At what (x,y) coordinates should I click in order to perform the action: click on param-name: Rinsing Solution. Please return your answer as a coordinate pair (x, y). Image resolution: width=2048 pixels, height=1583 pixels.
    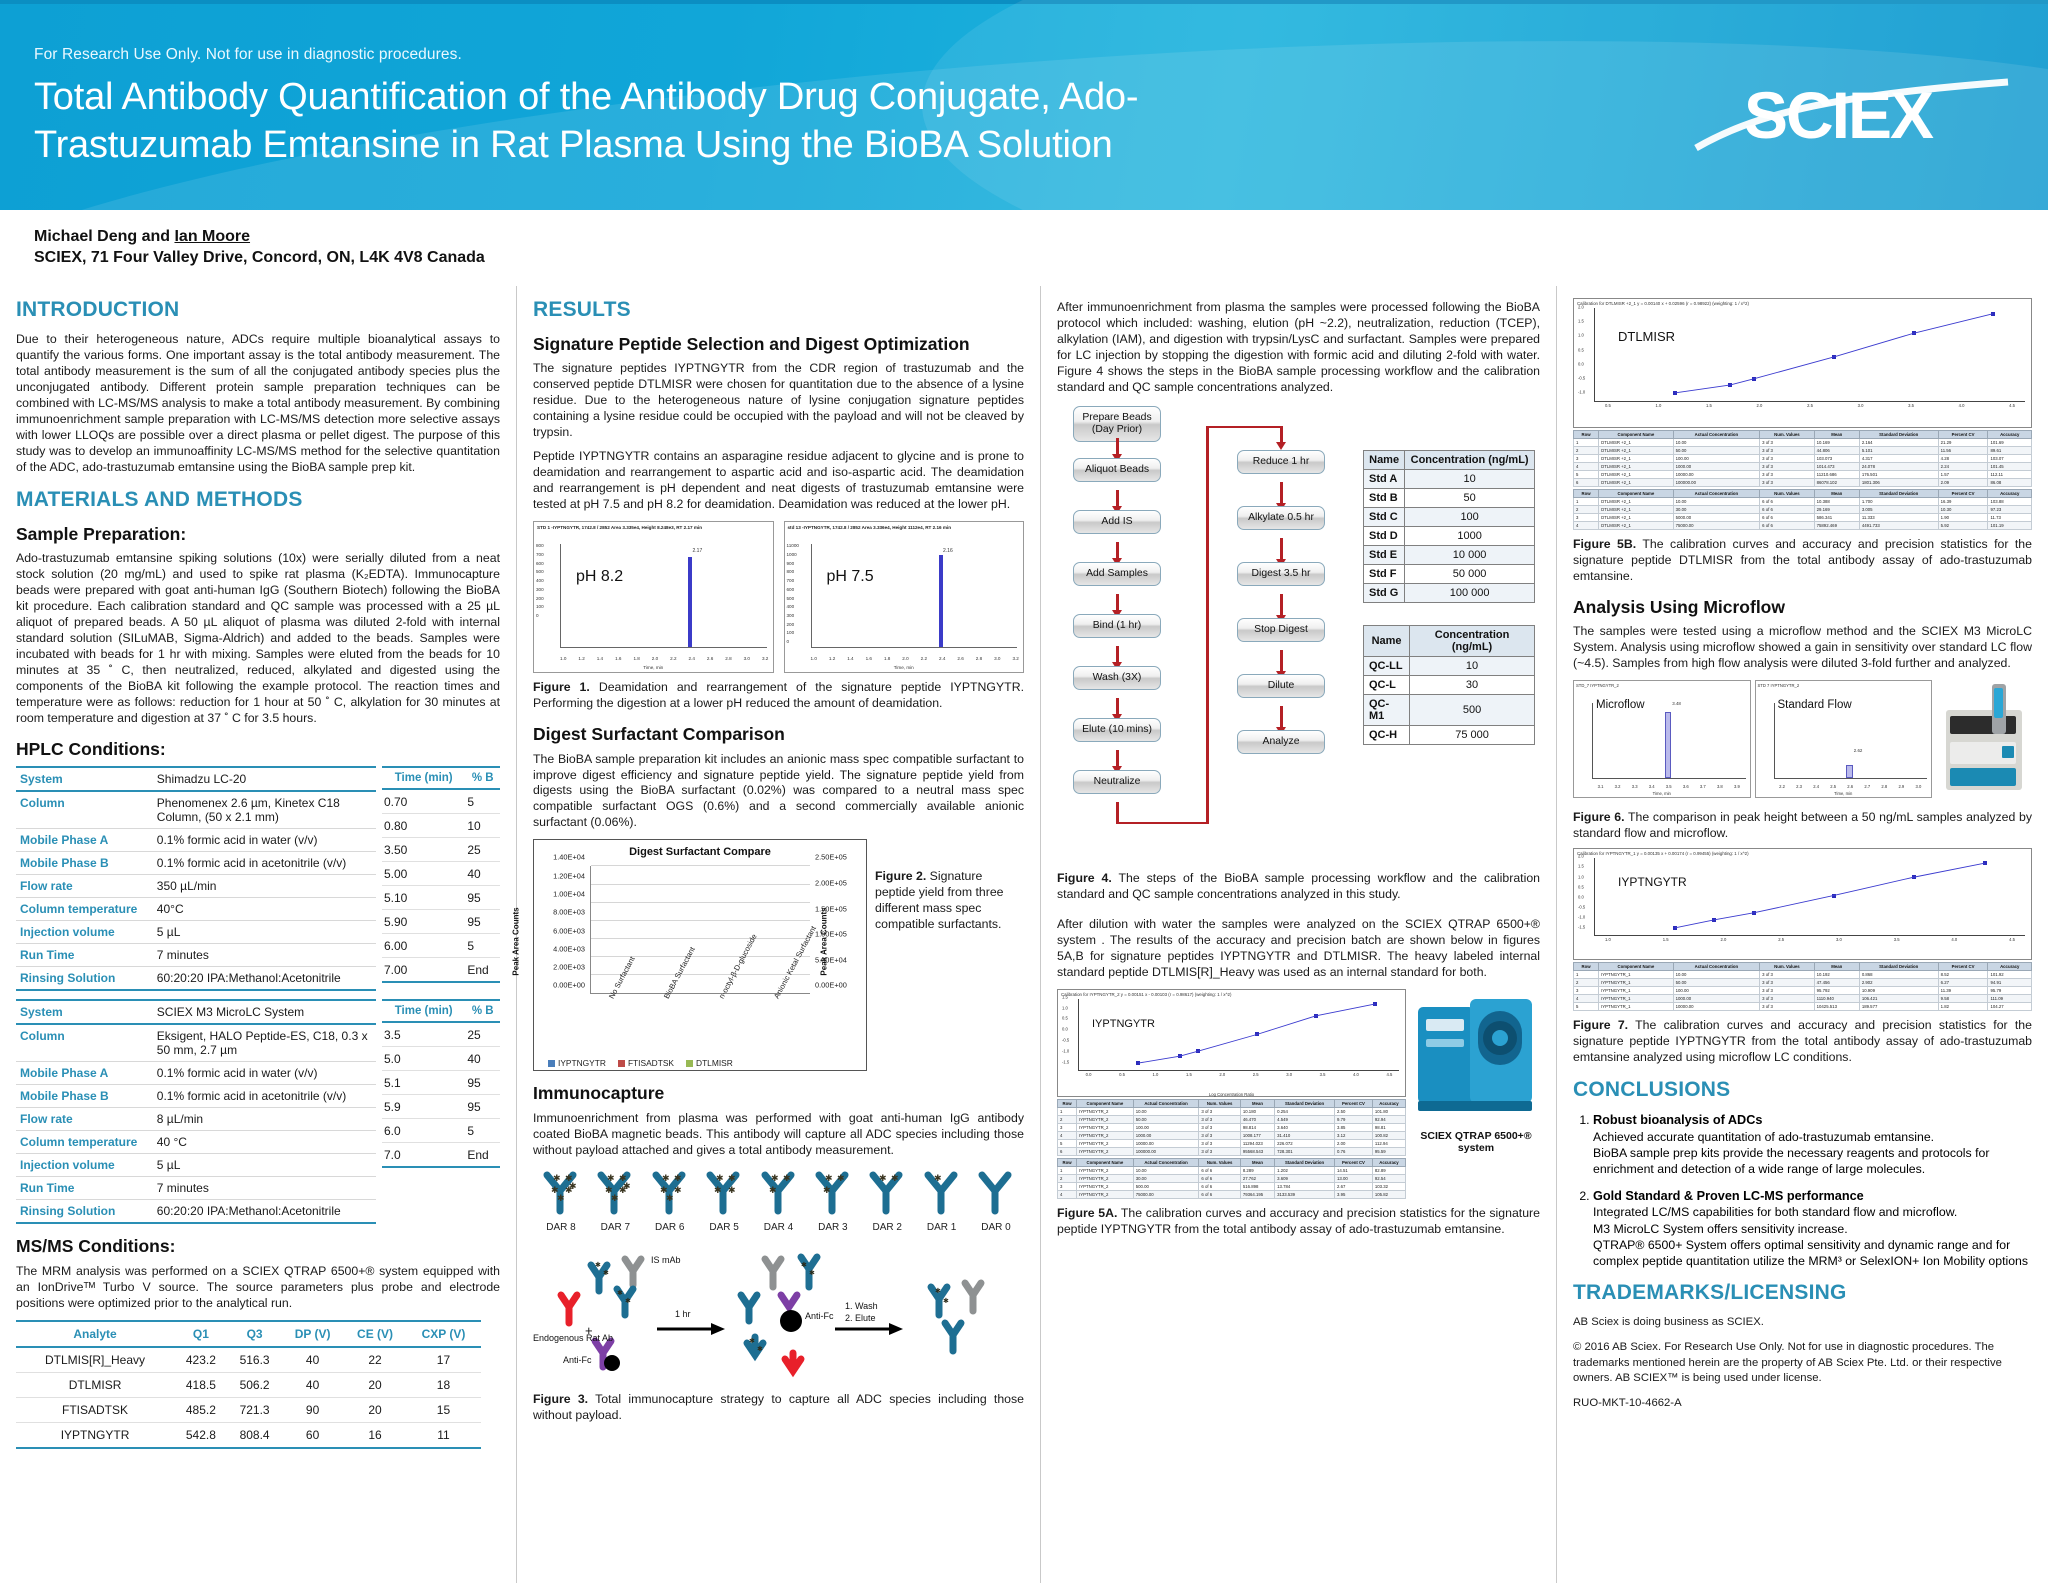
    Looking at the image, I should click on (68, 978).